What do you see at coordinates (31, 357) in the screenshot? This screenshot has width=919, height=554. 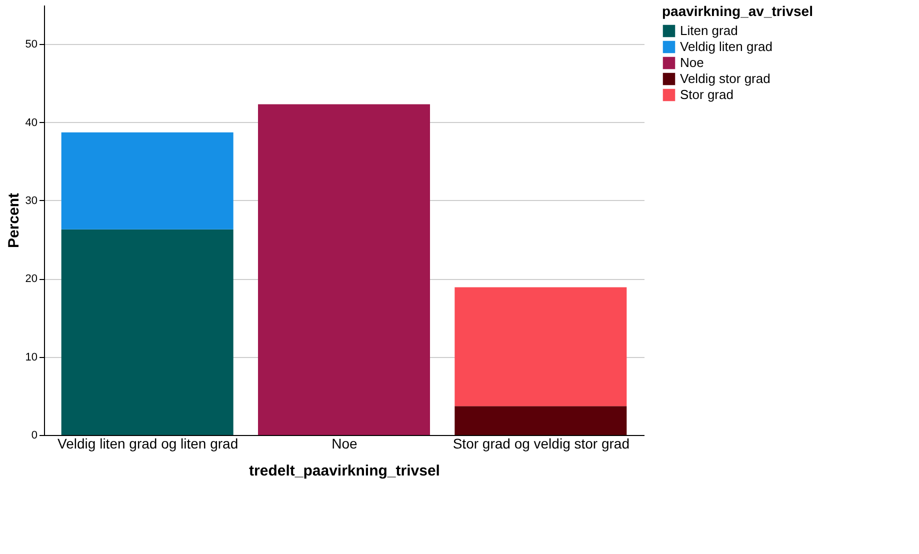 I see `y-tick-label: 10` at bounding box center [31, 357].